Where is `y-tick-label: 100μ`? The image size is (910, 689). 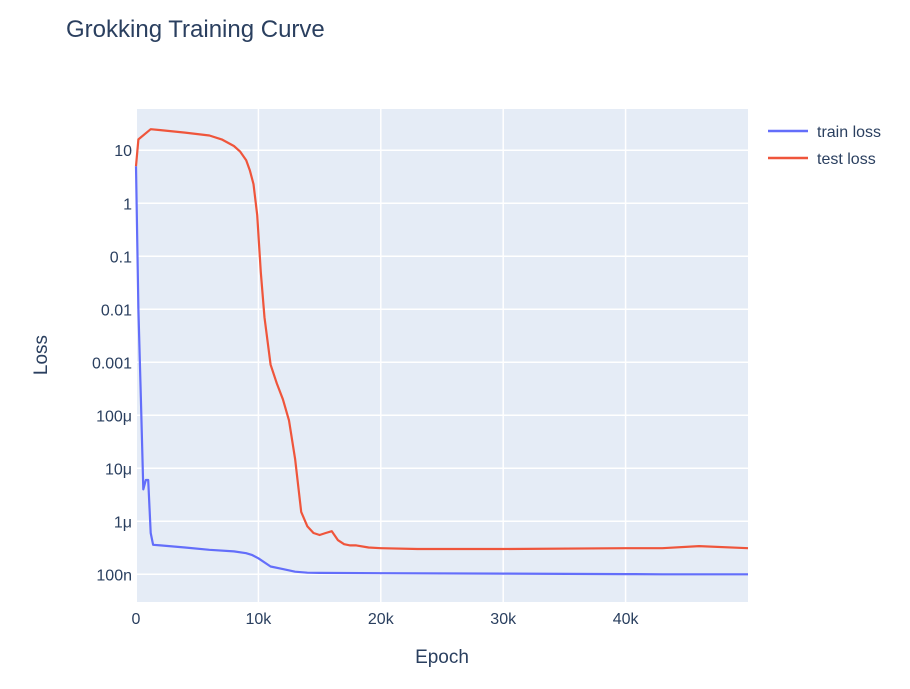
y-tick-label: 100μ is located at coordinates (114, 416).